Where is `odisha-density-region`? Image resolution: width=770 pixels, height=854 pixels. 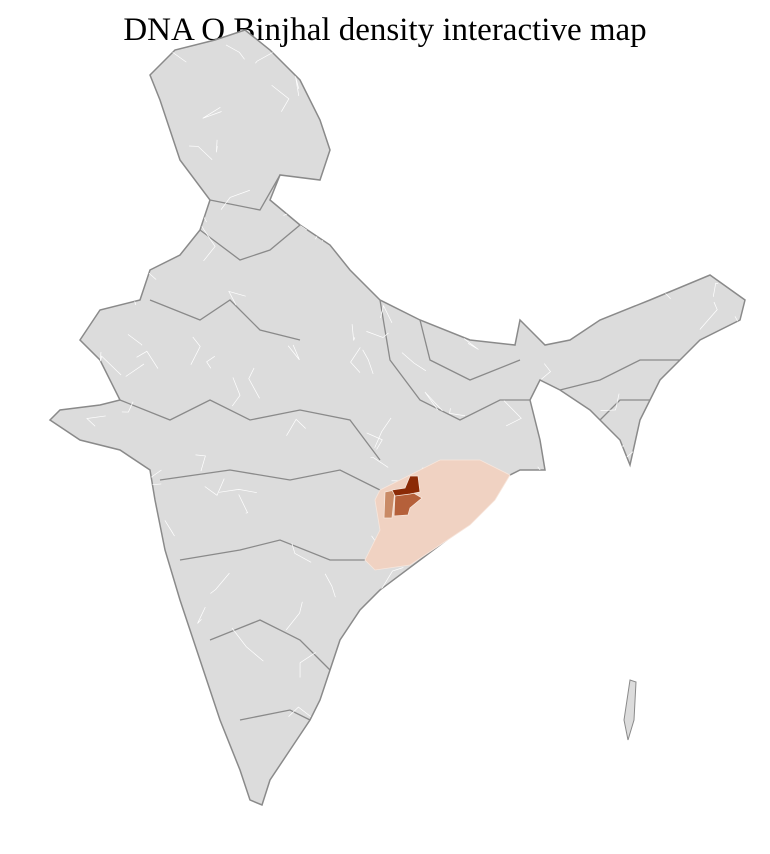 odisha-density-region is located at coordinates (437, 515).